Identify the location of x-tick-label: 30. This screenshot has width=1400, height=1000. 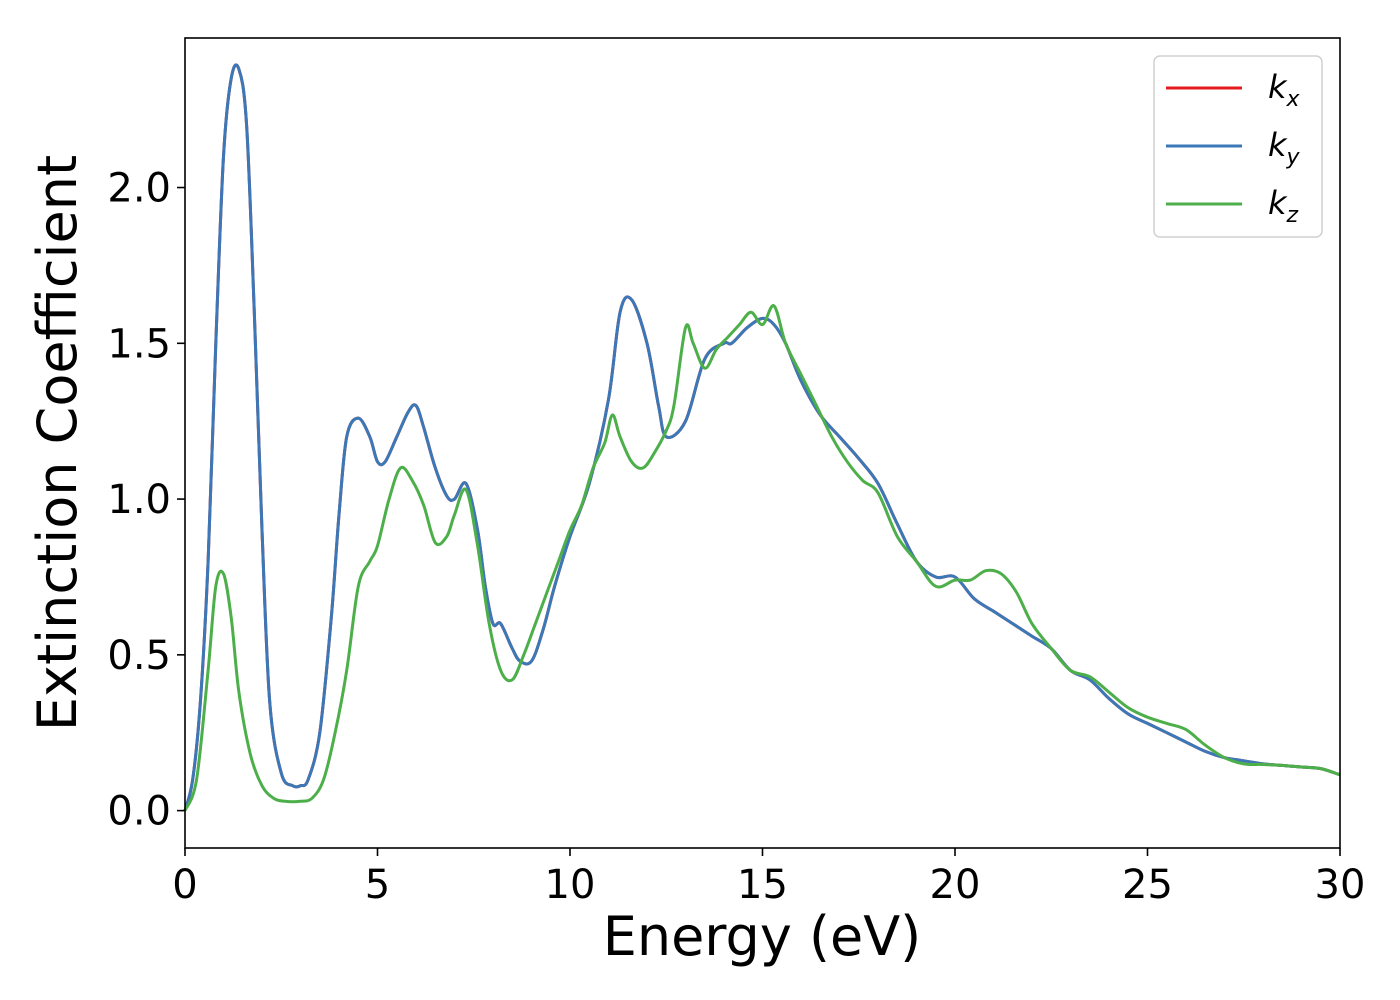
(1340, 885).